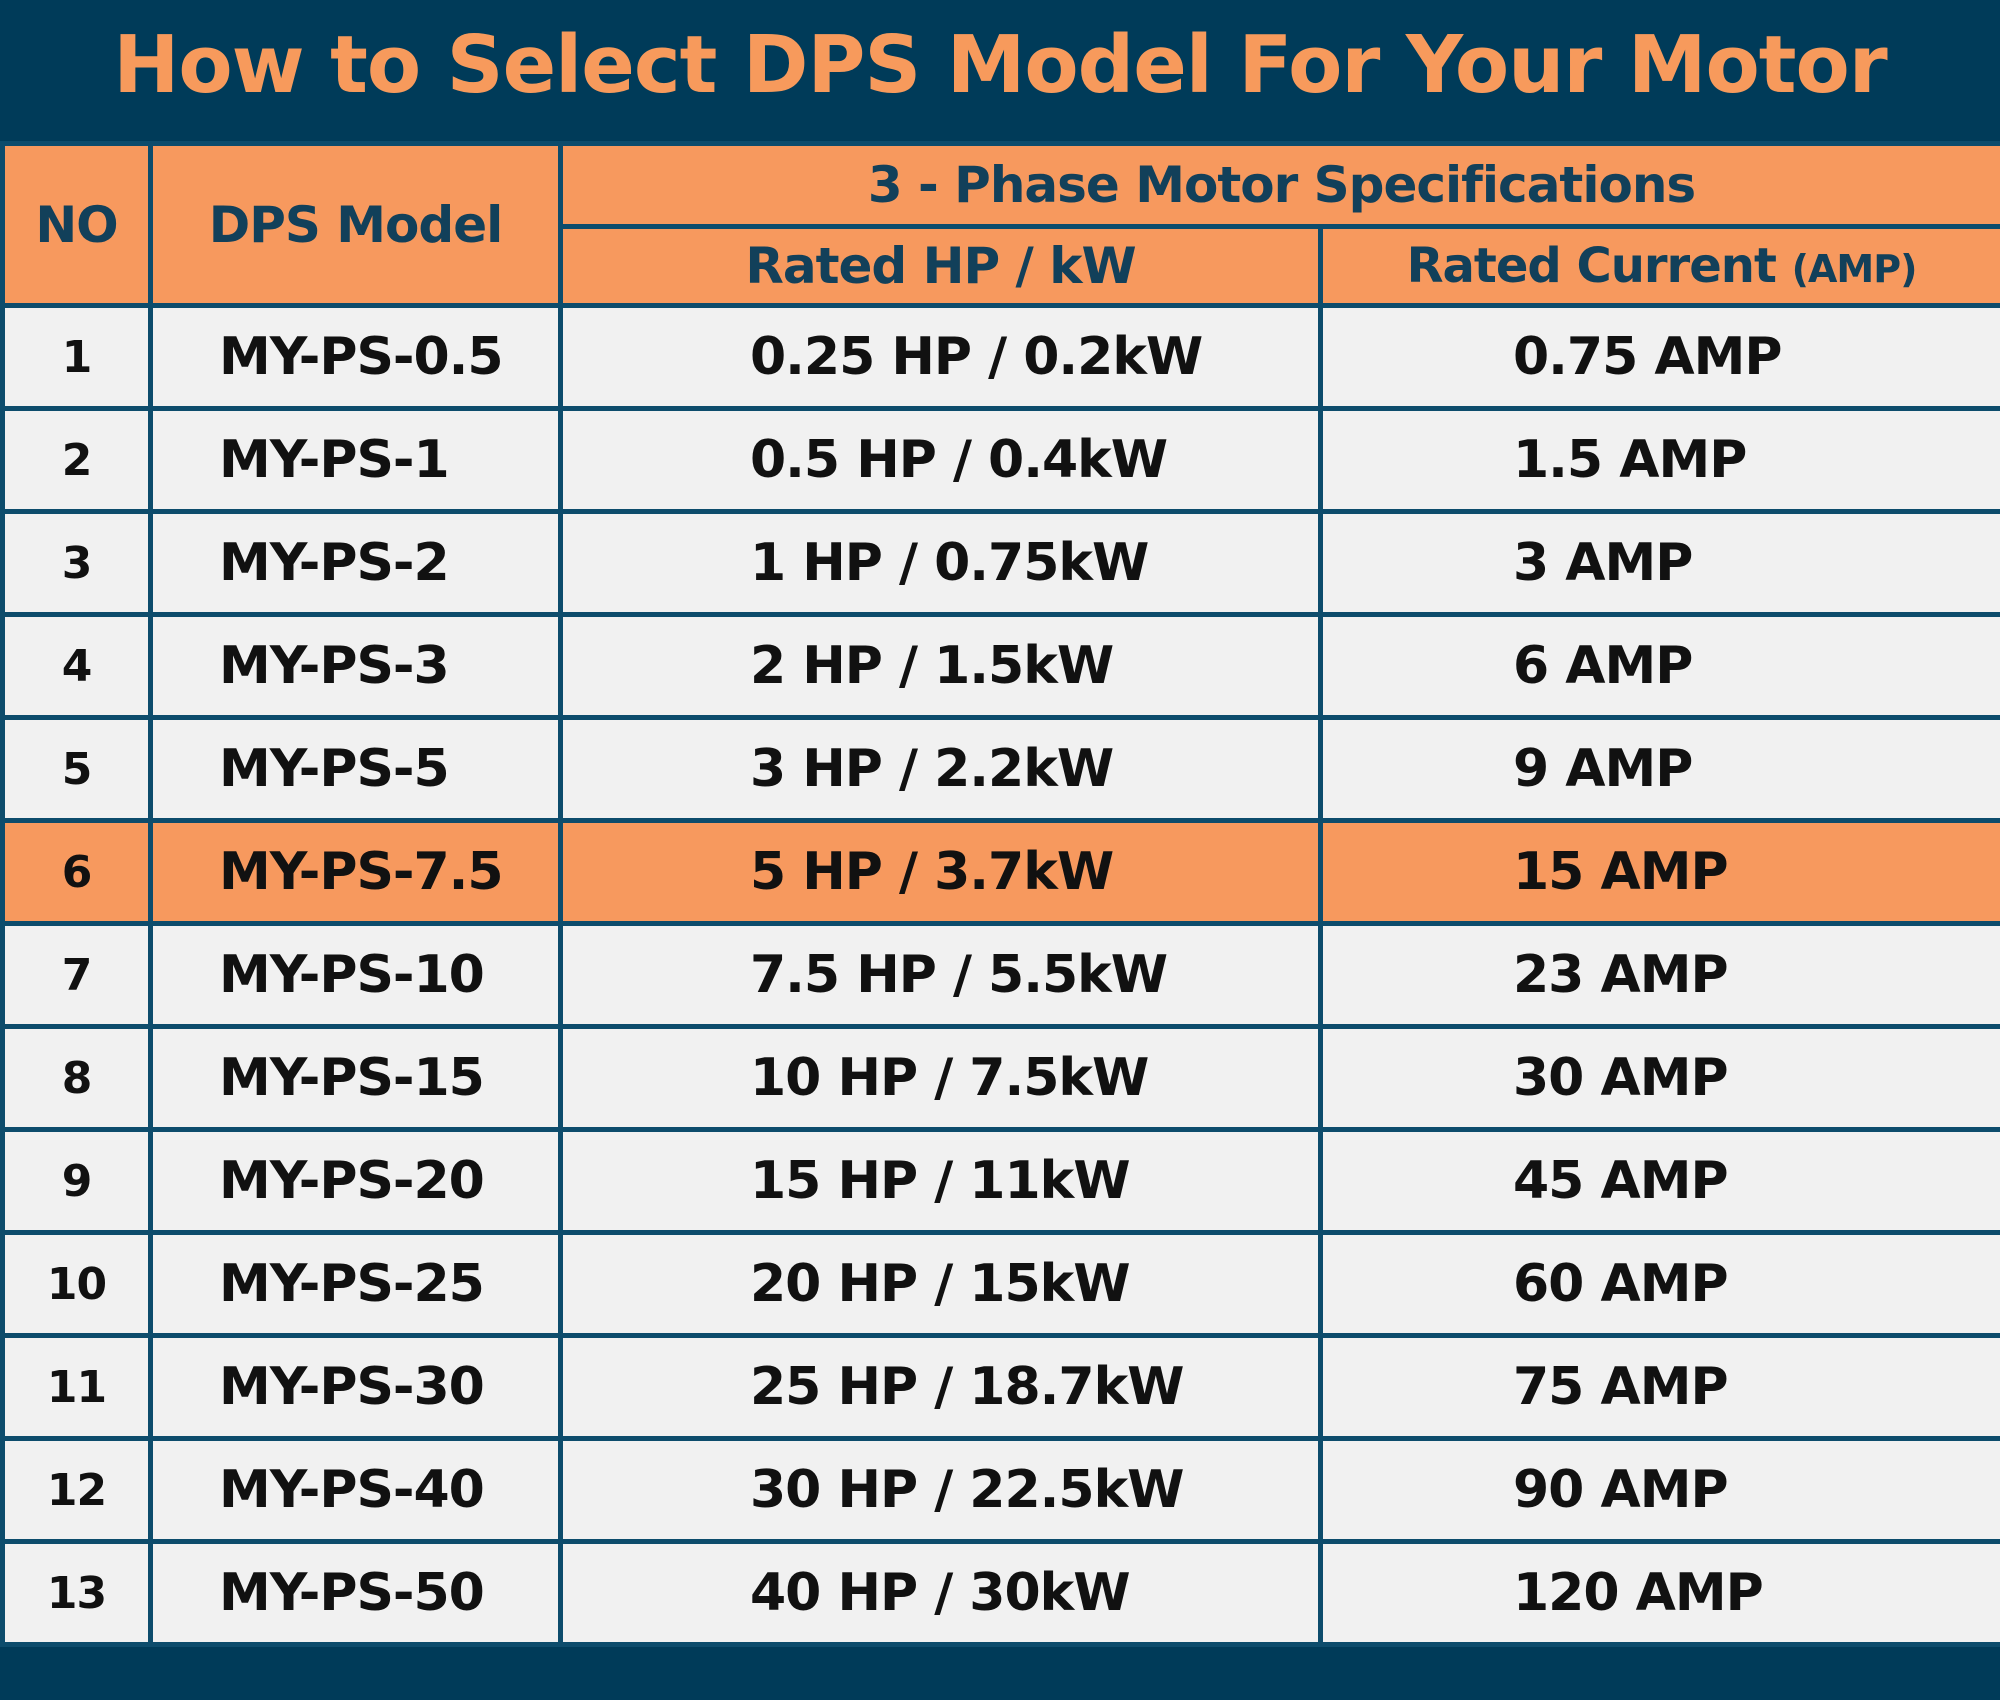 The width and height of the screenshot is (2000, 1700). I want to click on cell-rated-current: 6 AMP, so click(1658, 666).